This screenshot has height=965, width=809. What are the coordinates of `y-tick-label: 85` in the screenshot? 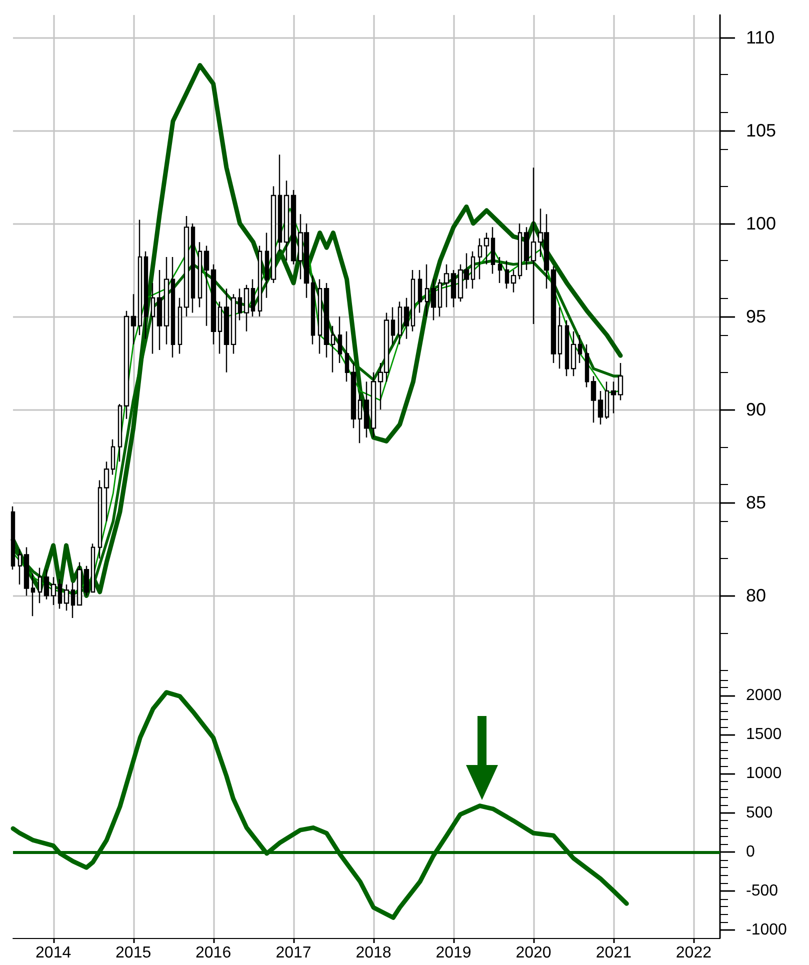 It's located at (756, 502).